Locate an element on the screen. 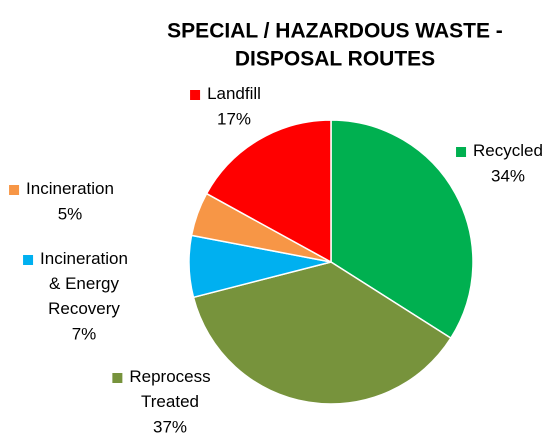 The image size is (557, 439). value-label: 37% is located at coordinates (170, 426).